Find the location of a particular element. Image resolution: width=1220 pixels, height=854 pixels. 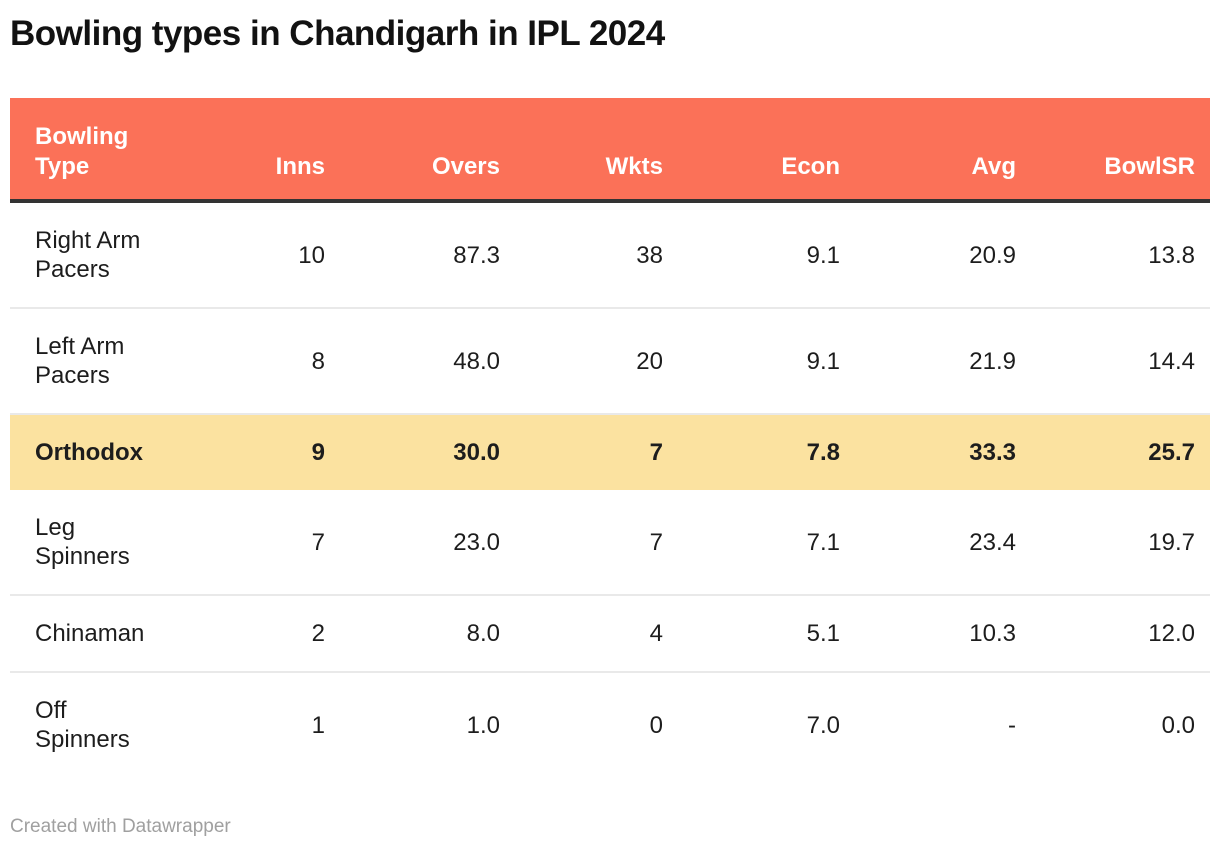

cell-value: 7.8 is located at coordinates (823, 452).